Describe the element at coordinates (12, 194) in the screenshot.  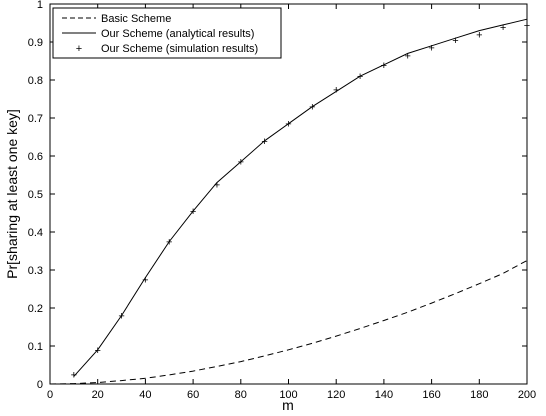
I see `y-axis-label: Pr[sharing at least one key]` at that location.